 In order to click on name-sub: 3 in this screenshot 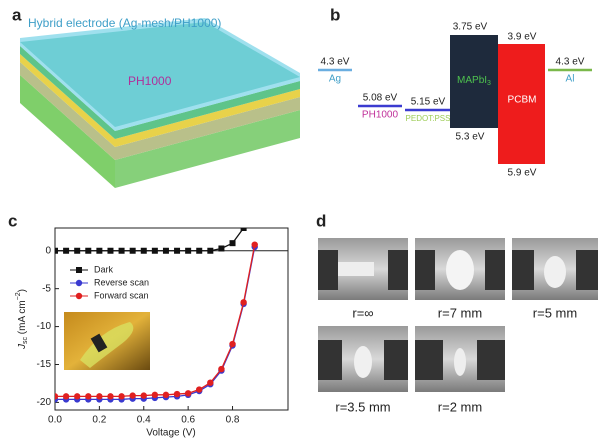, I will do `click(489, 83)`.